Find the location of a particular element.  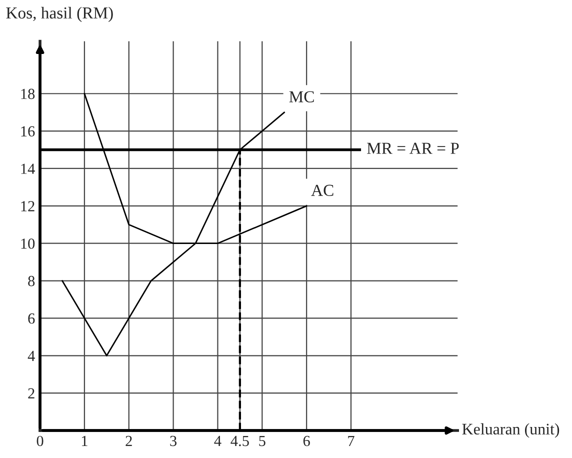

y-tick-label: 10 is located at coordinates (28, 243).